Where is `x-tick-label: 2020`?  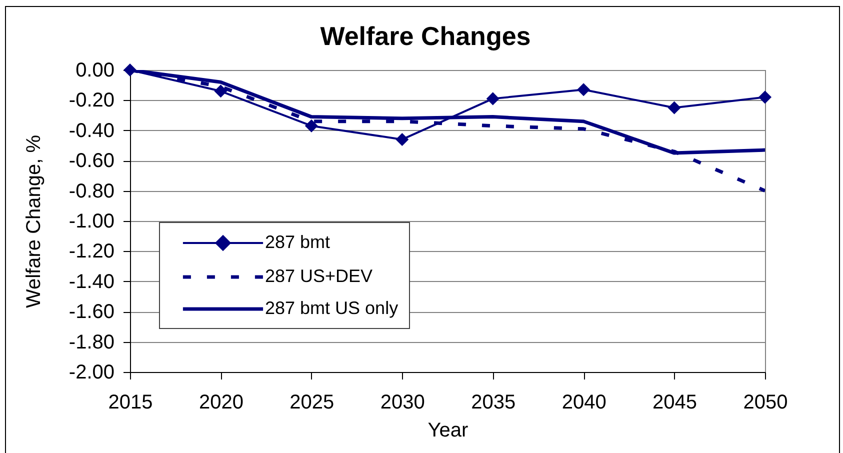
x-tick-label: 2020 is located at coordinates (221, 403).